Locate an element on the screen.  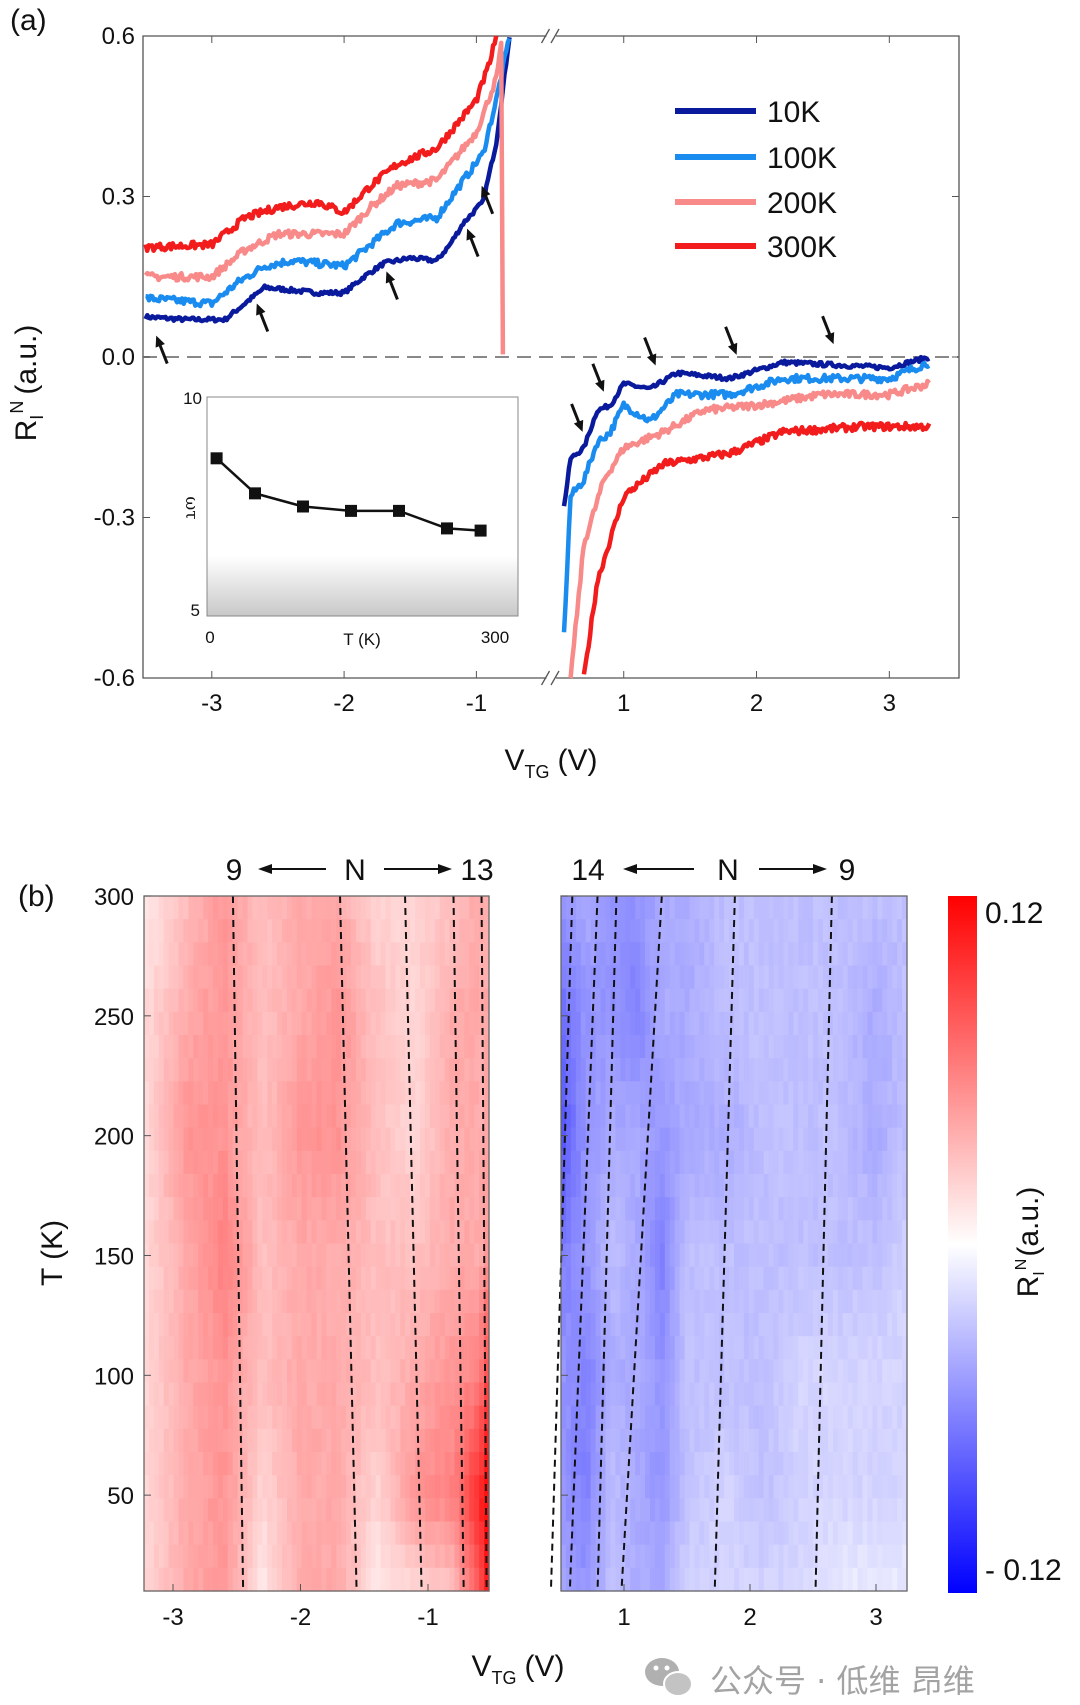
legend-item-100k: 100K is located at coordinates (756, 158).